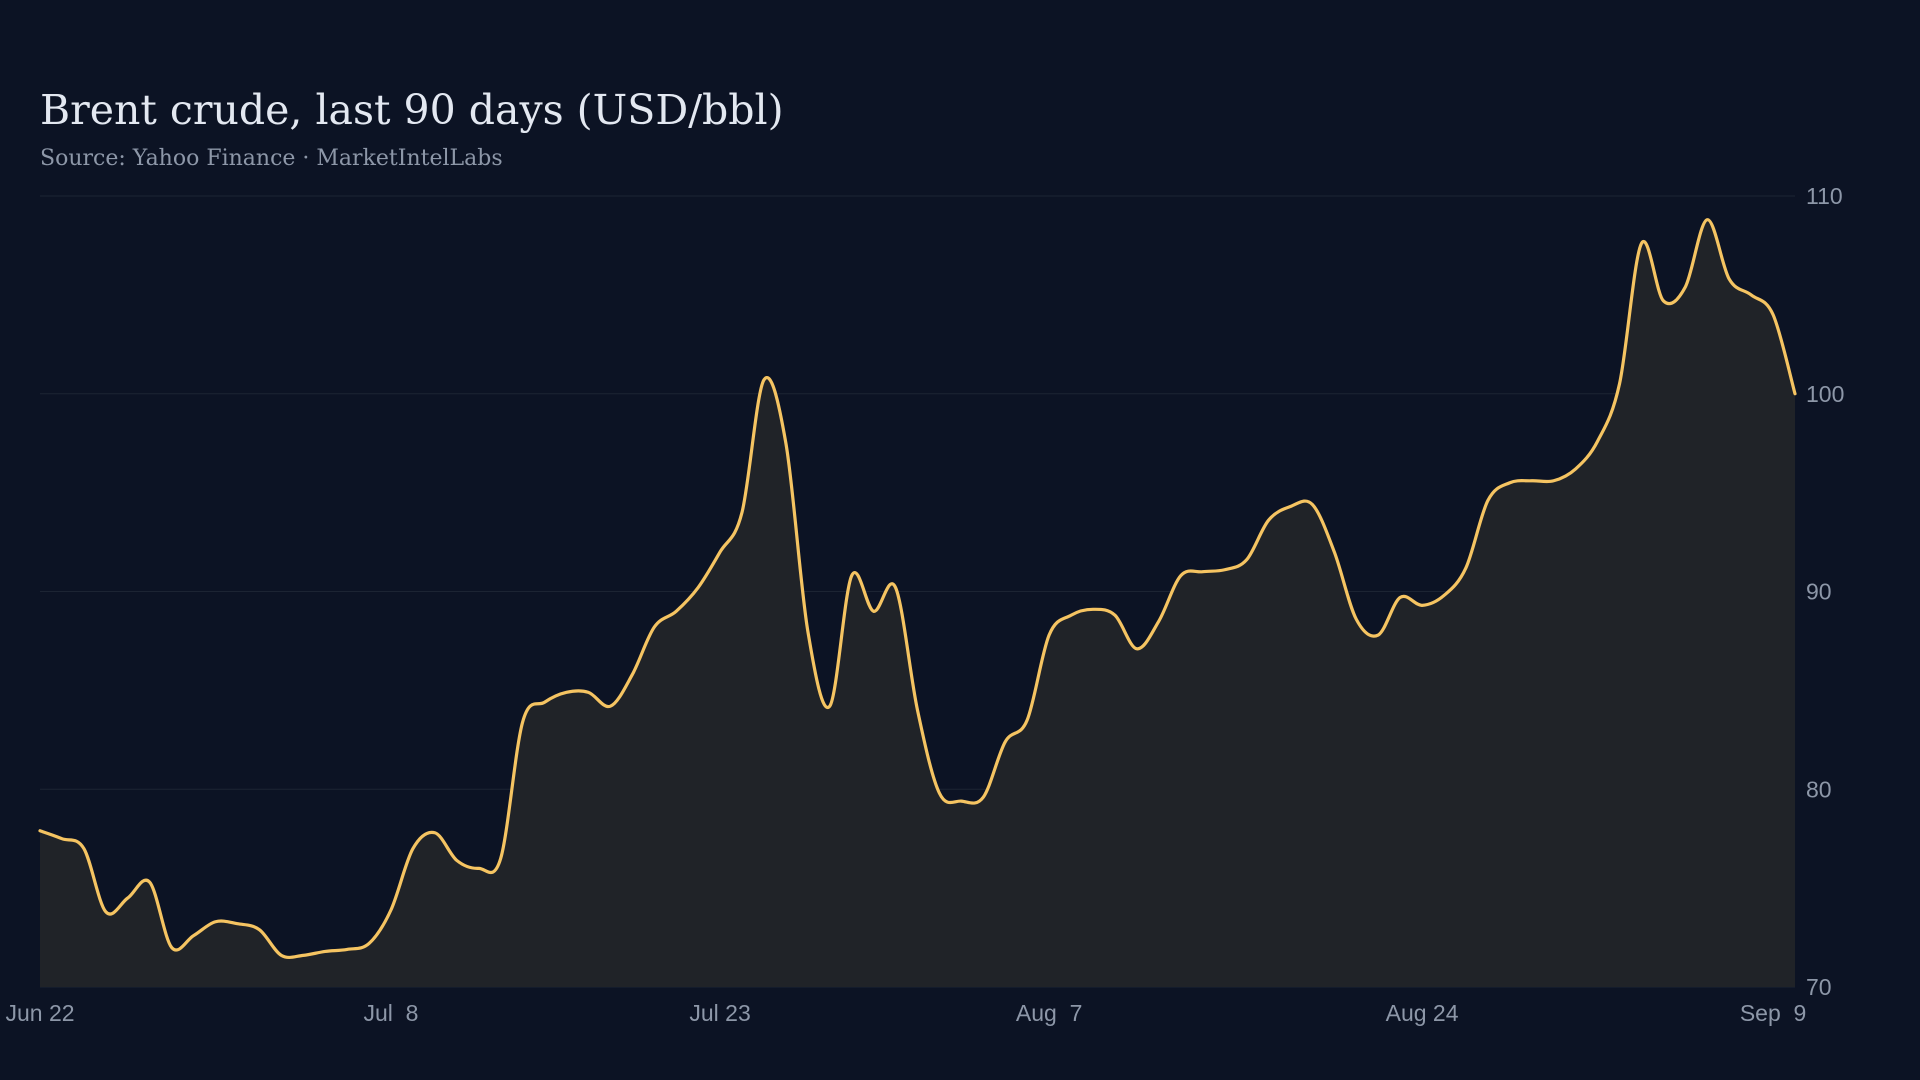  I want to click on y-axis-ticks: 70 80 90 100 110, so click(1825, 591).